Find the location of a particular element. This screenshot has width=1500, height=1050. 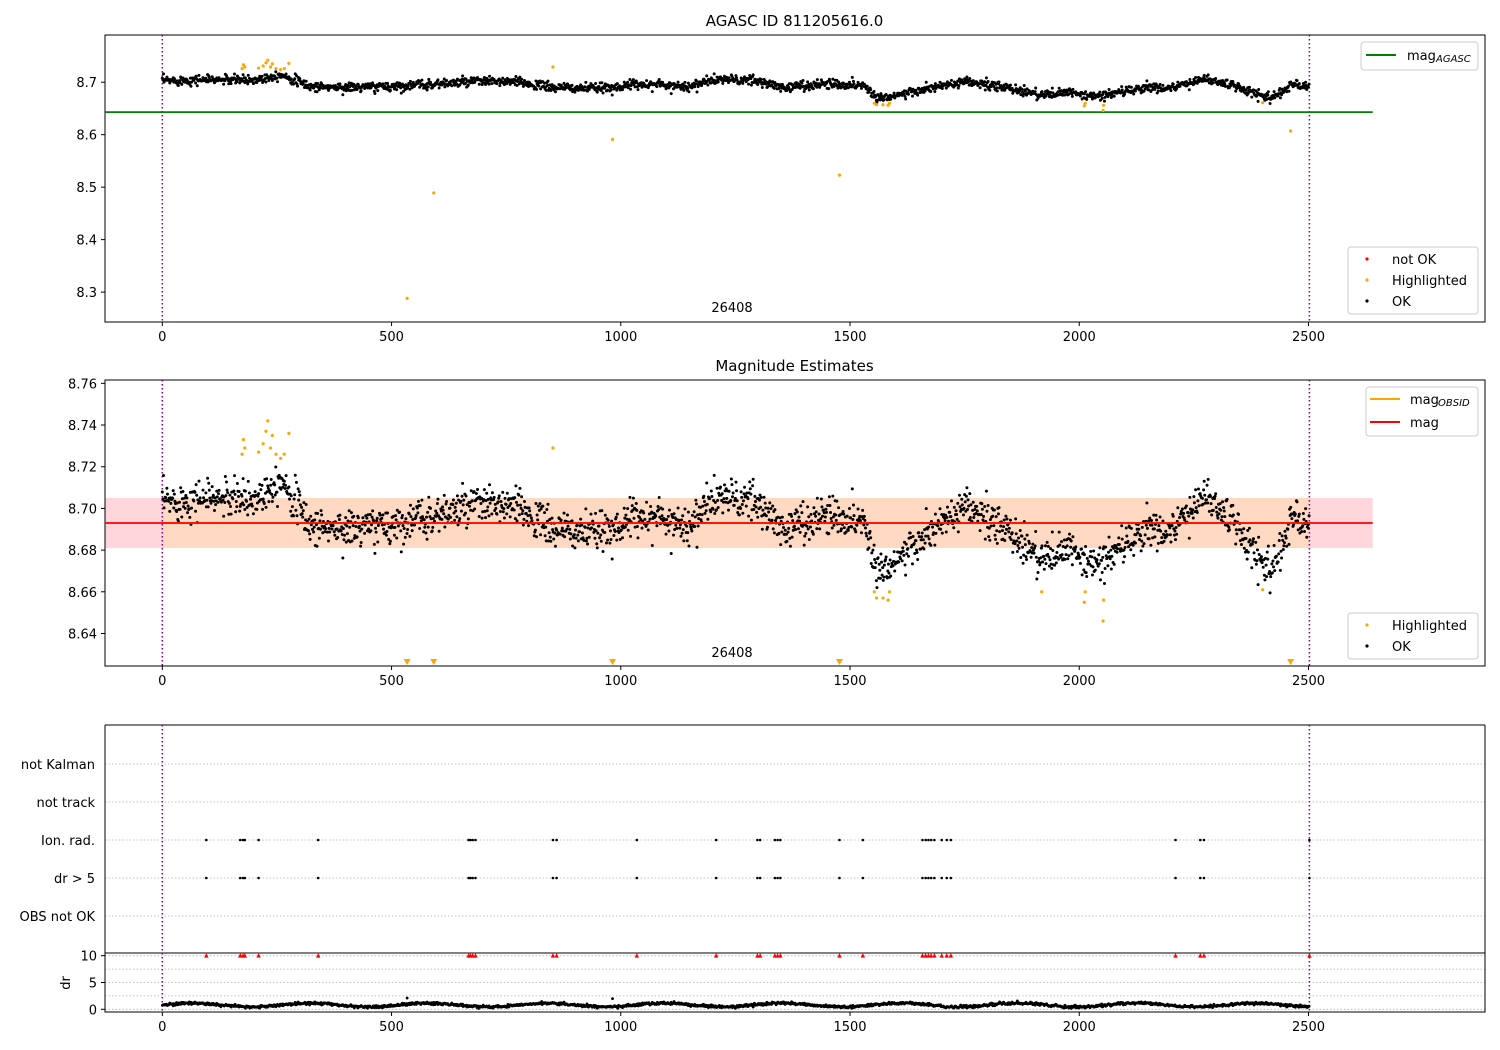

dr-gt5-flag-point is located at coordinates (757, 878).